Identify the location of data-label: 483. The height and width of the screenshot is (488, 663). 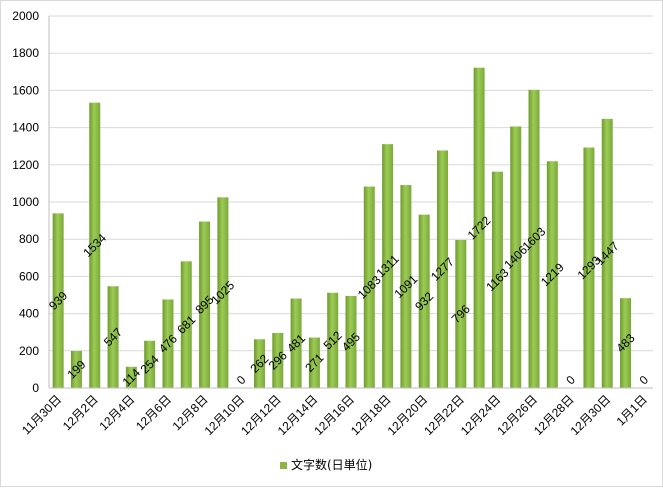
(626, 343).